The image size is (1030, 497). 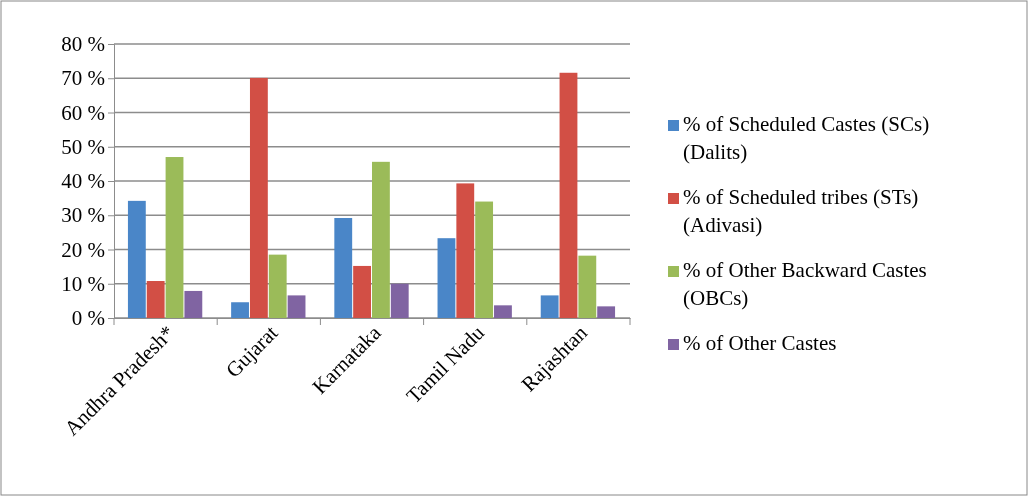 What do you see at coordinates (83, 215) in the screenshot?
I see `y-tick-label: 30 %` at bounding box center [83, 215].